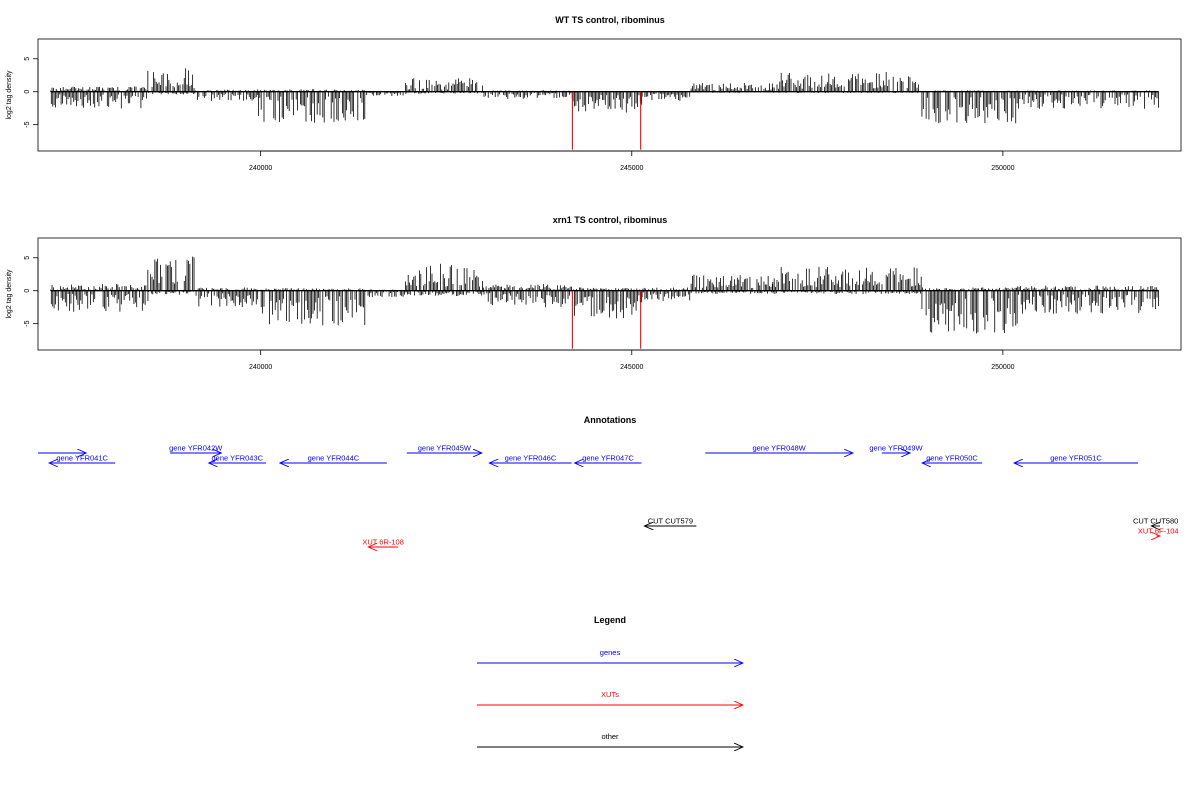  What do you see at coordinates (779, 448) in the screenshot?
I see `feature-label: gene YFR048W` at bounding box center [779, 448].